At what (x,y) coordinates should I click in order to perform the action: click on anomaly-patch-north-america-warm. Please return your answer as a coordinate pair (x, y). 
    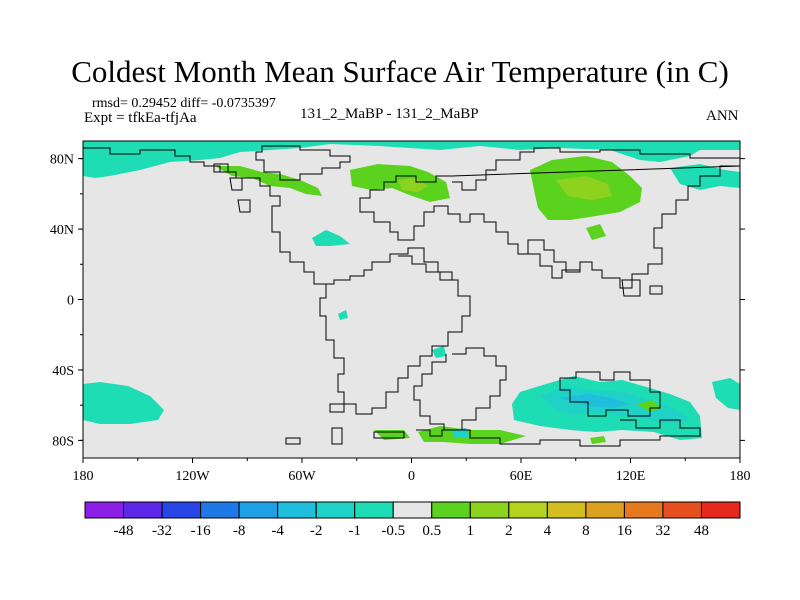
    Looking at the image, I should click on (268, 181).